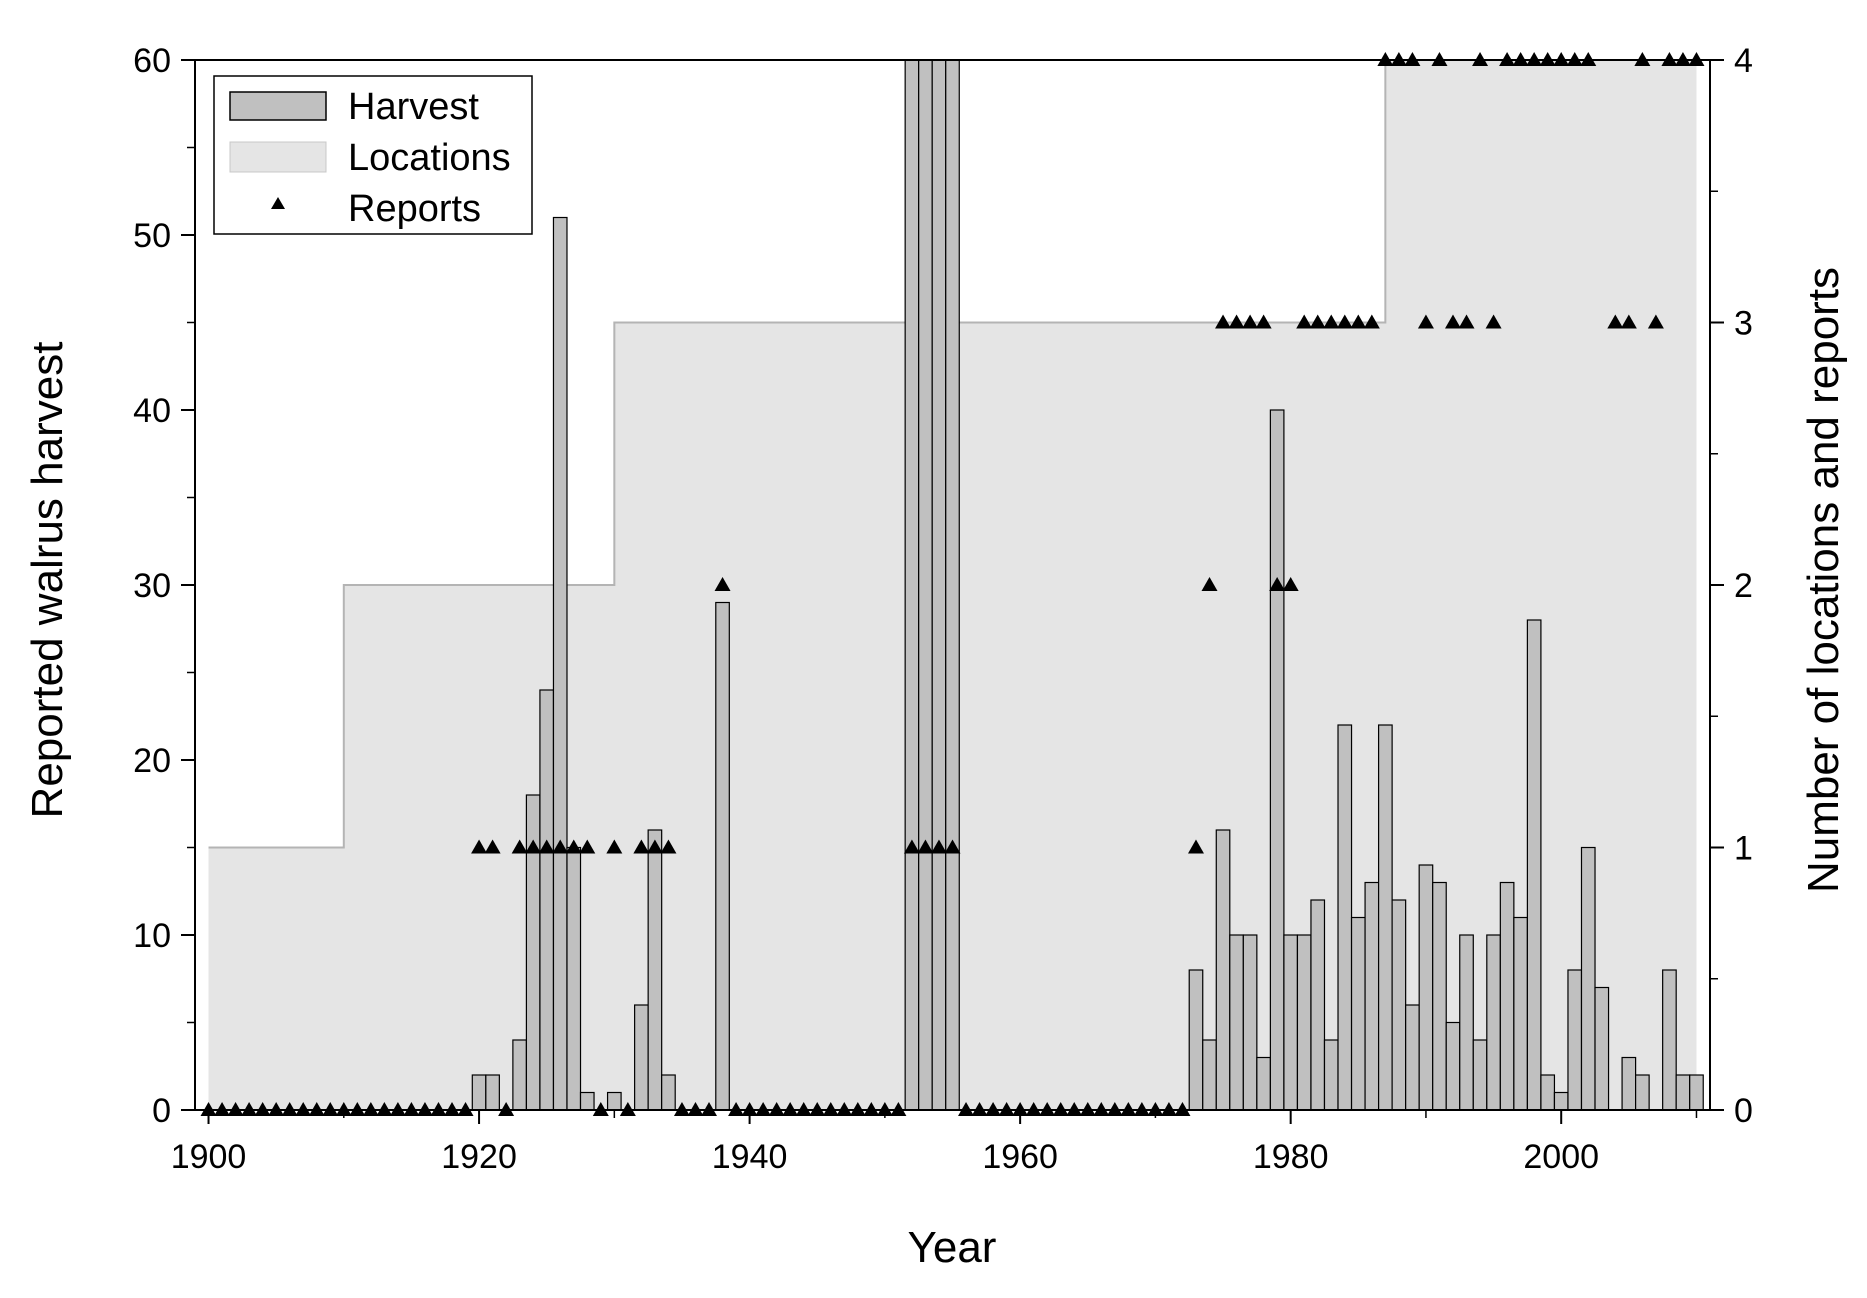 The image size is (1867, 1298). I want to click on x-tick-label: 1980, so click(1291, 1157).